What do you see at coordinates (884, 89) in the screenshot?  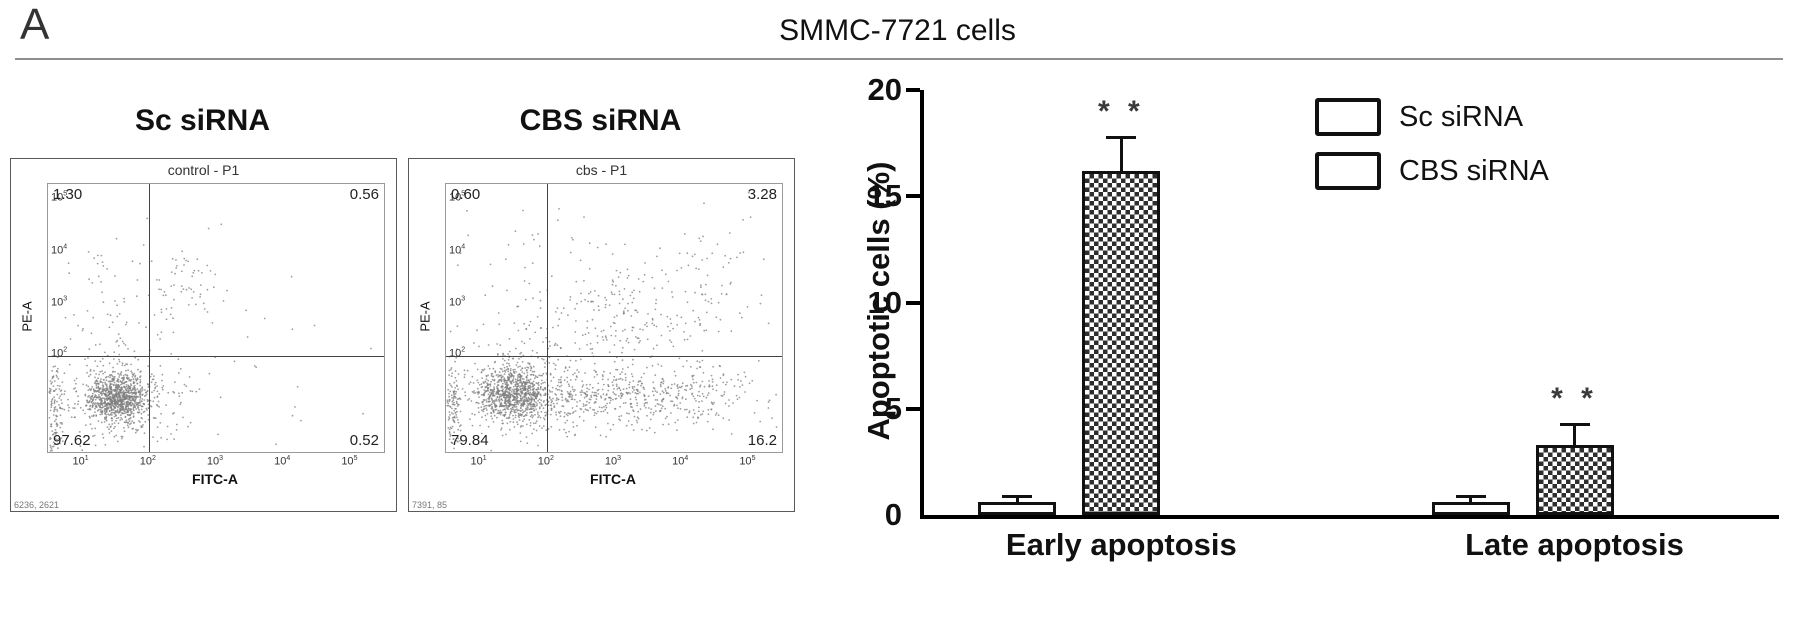 I see `y-tick-label: 20` at bounding box center [884, 89].